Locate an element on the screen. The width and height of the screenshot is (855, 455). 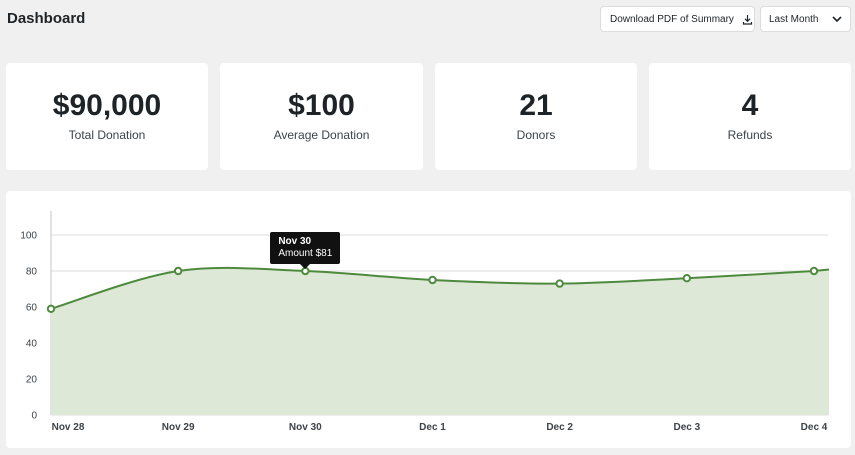
x-tick-label: Nov 29 is located at coordinates (178, 427).